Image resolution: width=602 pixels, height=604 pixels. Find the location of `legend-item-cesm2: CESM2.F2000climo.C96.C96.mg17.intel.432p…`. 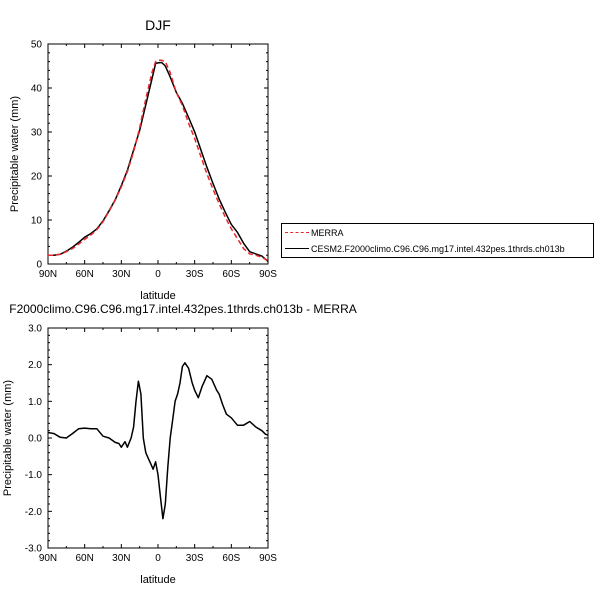

legend-item-cesm2: CESM2.F2000climo.C96.C96.mg17.intel.432p… is located at coordinates (437, 249).